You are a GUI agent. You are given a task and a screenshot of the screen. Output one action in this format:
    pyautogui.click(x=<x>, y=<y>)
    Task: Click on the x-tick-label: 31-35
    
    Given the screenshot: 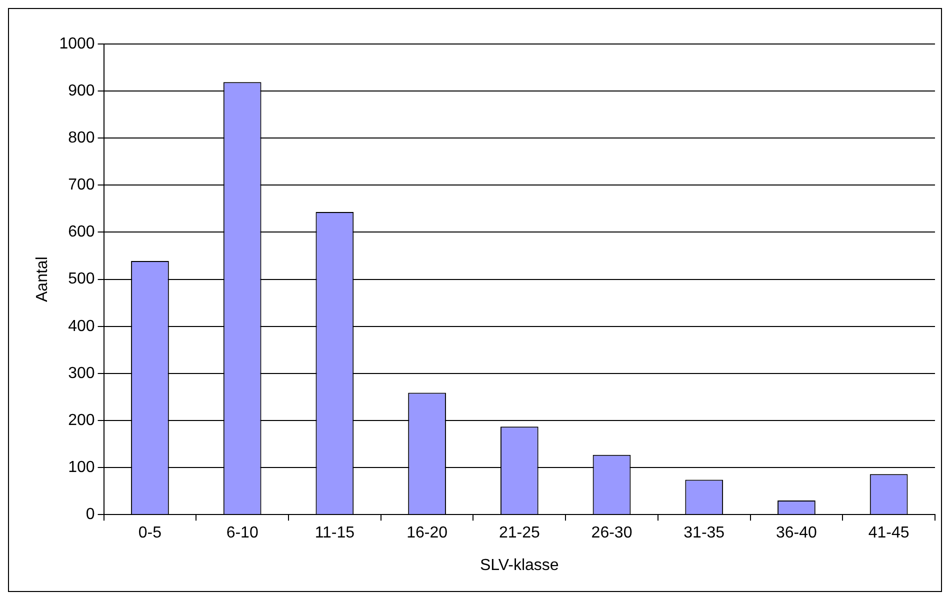 What is the action you would take?
    pyautogui.click(x=704, y=533)
    